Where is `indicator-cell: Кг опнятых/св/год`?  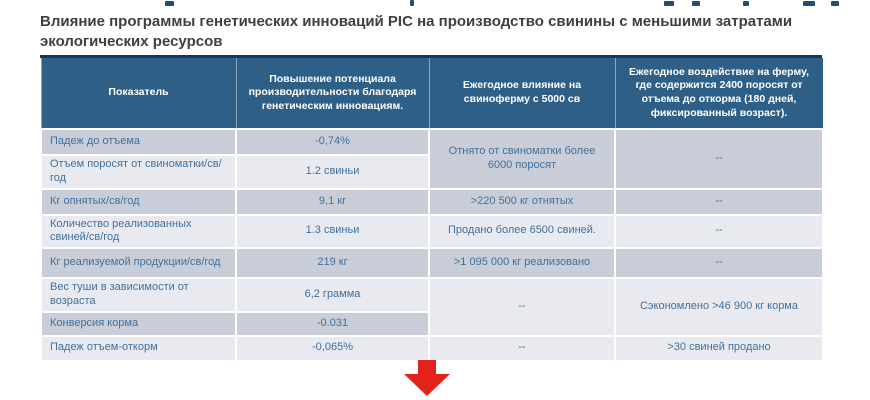
indicator-cell: Кг опнятых/св/год is located at coordinates (138, 201).